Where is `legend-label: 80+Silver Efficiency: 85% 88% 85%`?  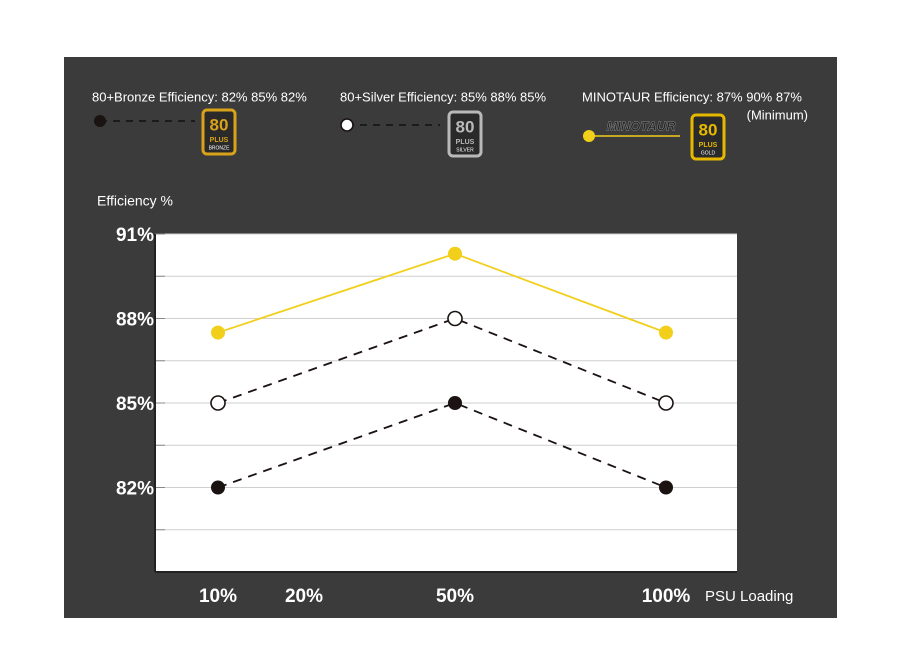 legend-label: 80+Silver Efficiency: 85% 88% 85% is located at coordinates (443, 96).